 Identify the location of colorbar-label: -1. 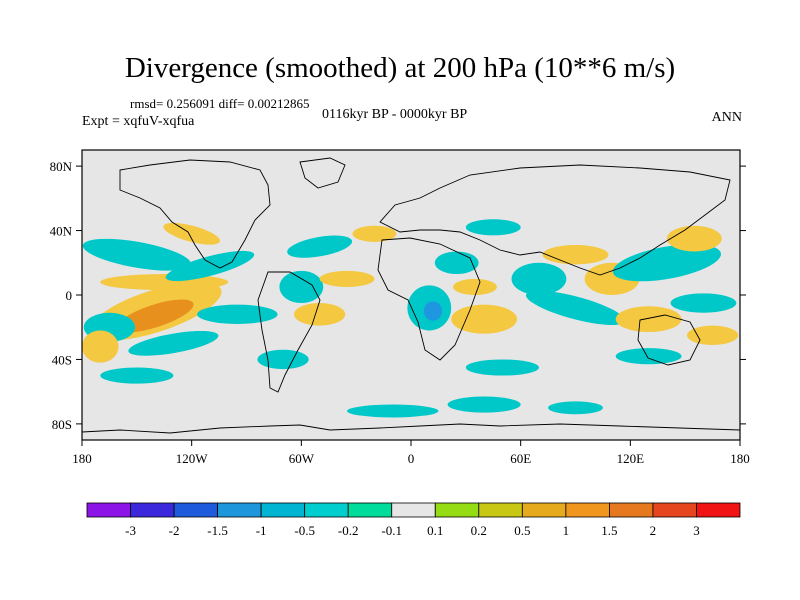
(261, 530).